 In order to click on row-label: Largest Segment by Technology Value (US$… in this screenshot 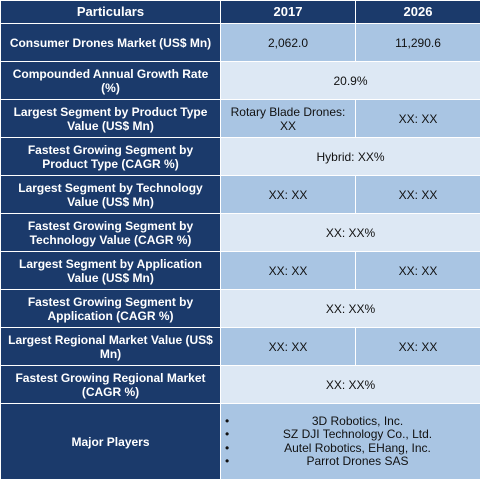, I will do `click(110, 194)`.